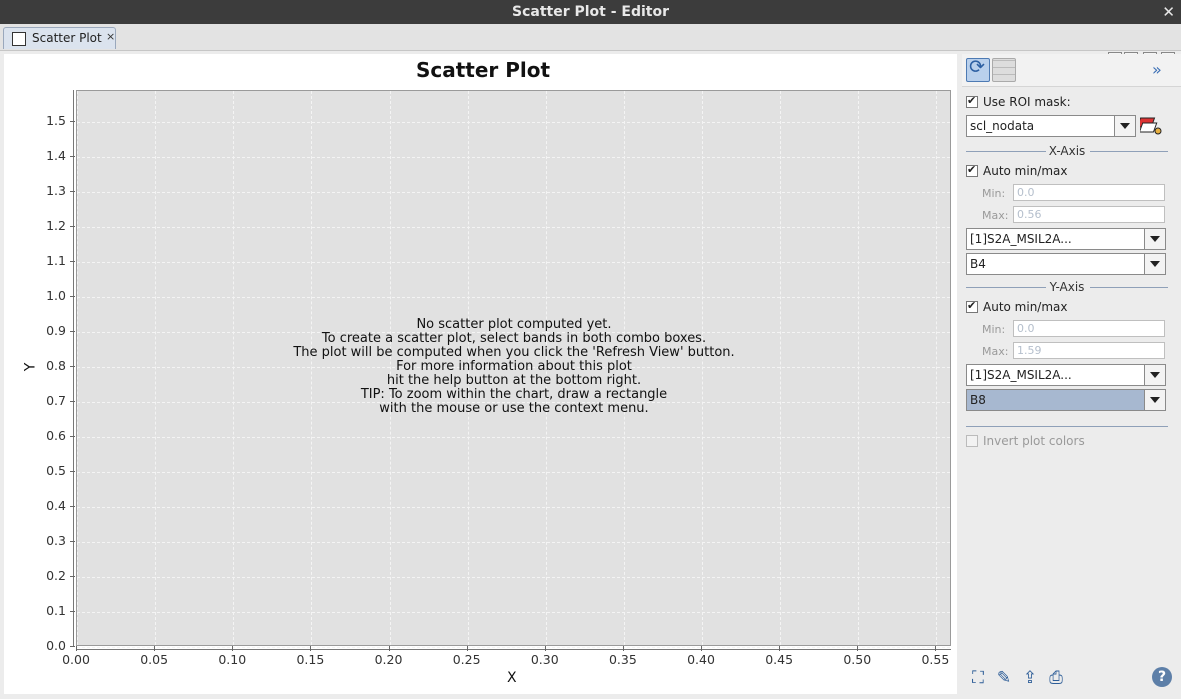 The width and height of the screenshot is (1181, 699). What do you see at coordinates (56, 541) in the screenshot?
I see `y-tick-label: 0.3` at bounding box center [56, 541].